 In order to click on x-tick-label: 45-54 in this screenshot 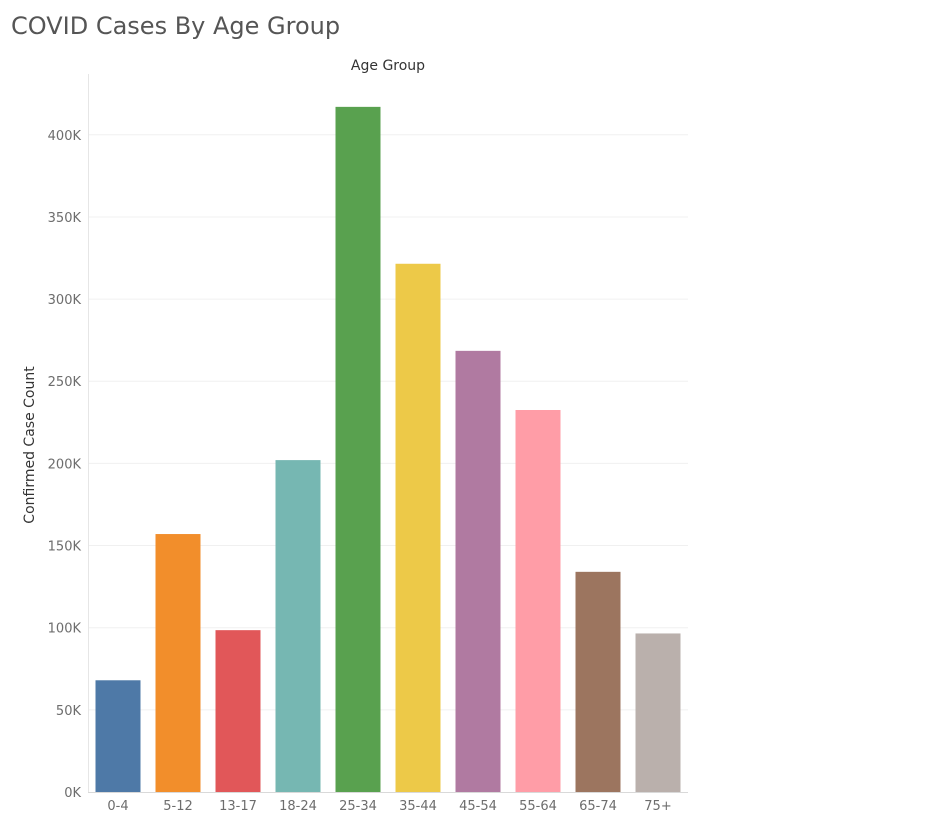, I will do `click(478, 806)`.